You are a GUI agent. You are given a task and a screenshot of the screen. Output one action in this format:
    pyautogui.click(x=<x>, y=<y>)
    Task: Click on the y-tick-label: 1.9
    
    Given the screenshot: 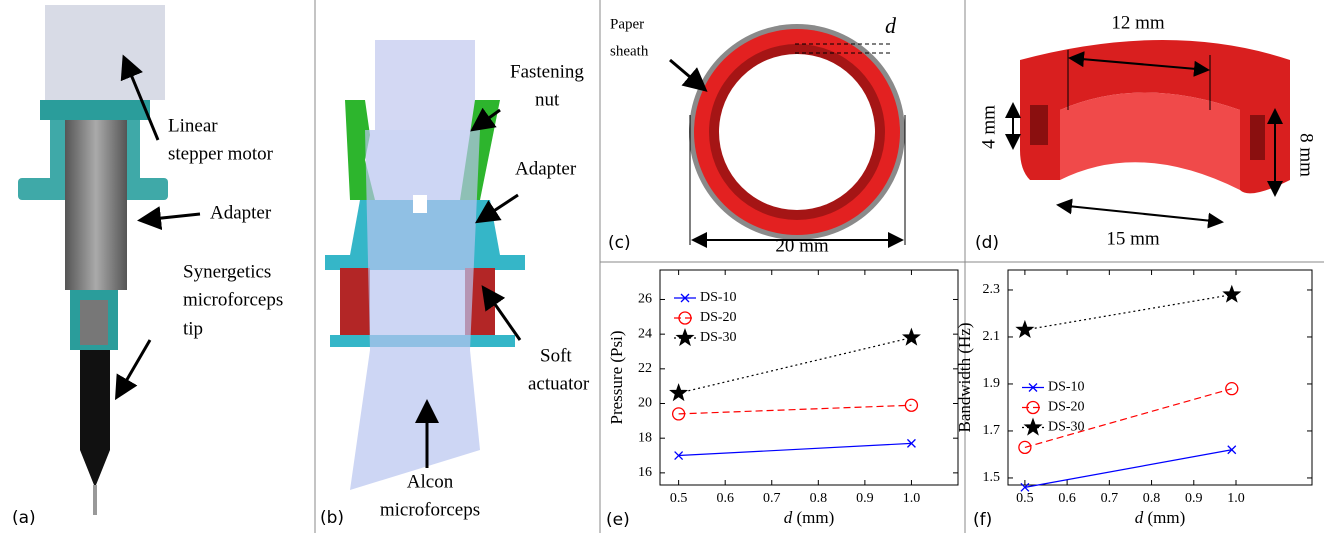 What is the action you would take?
    pyautogui.click(x=992, y=383)
    